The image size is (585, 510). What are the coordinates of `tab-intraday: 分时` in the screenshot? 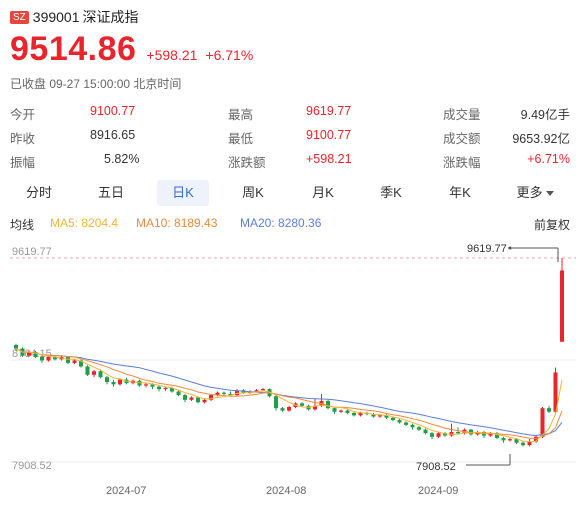 It's located at (38, 192).